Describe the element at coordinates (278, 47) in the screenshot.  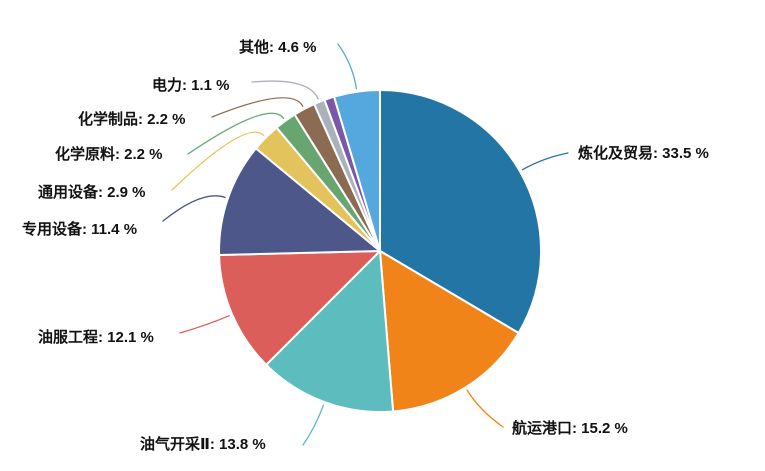
I see `slice-label-10: 其他: 4.6 %` at that location.